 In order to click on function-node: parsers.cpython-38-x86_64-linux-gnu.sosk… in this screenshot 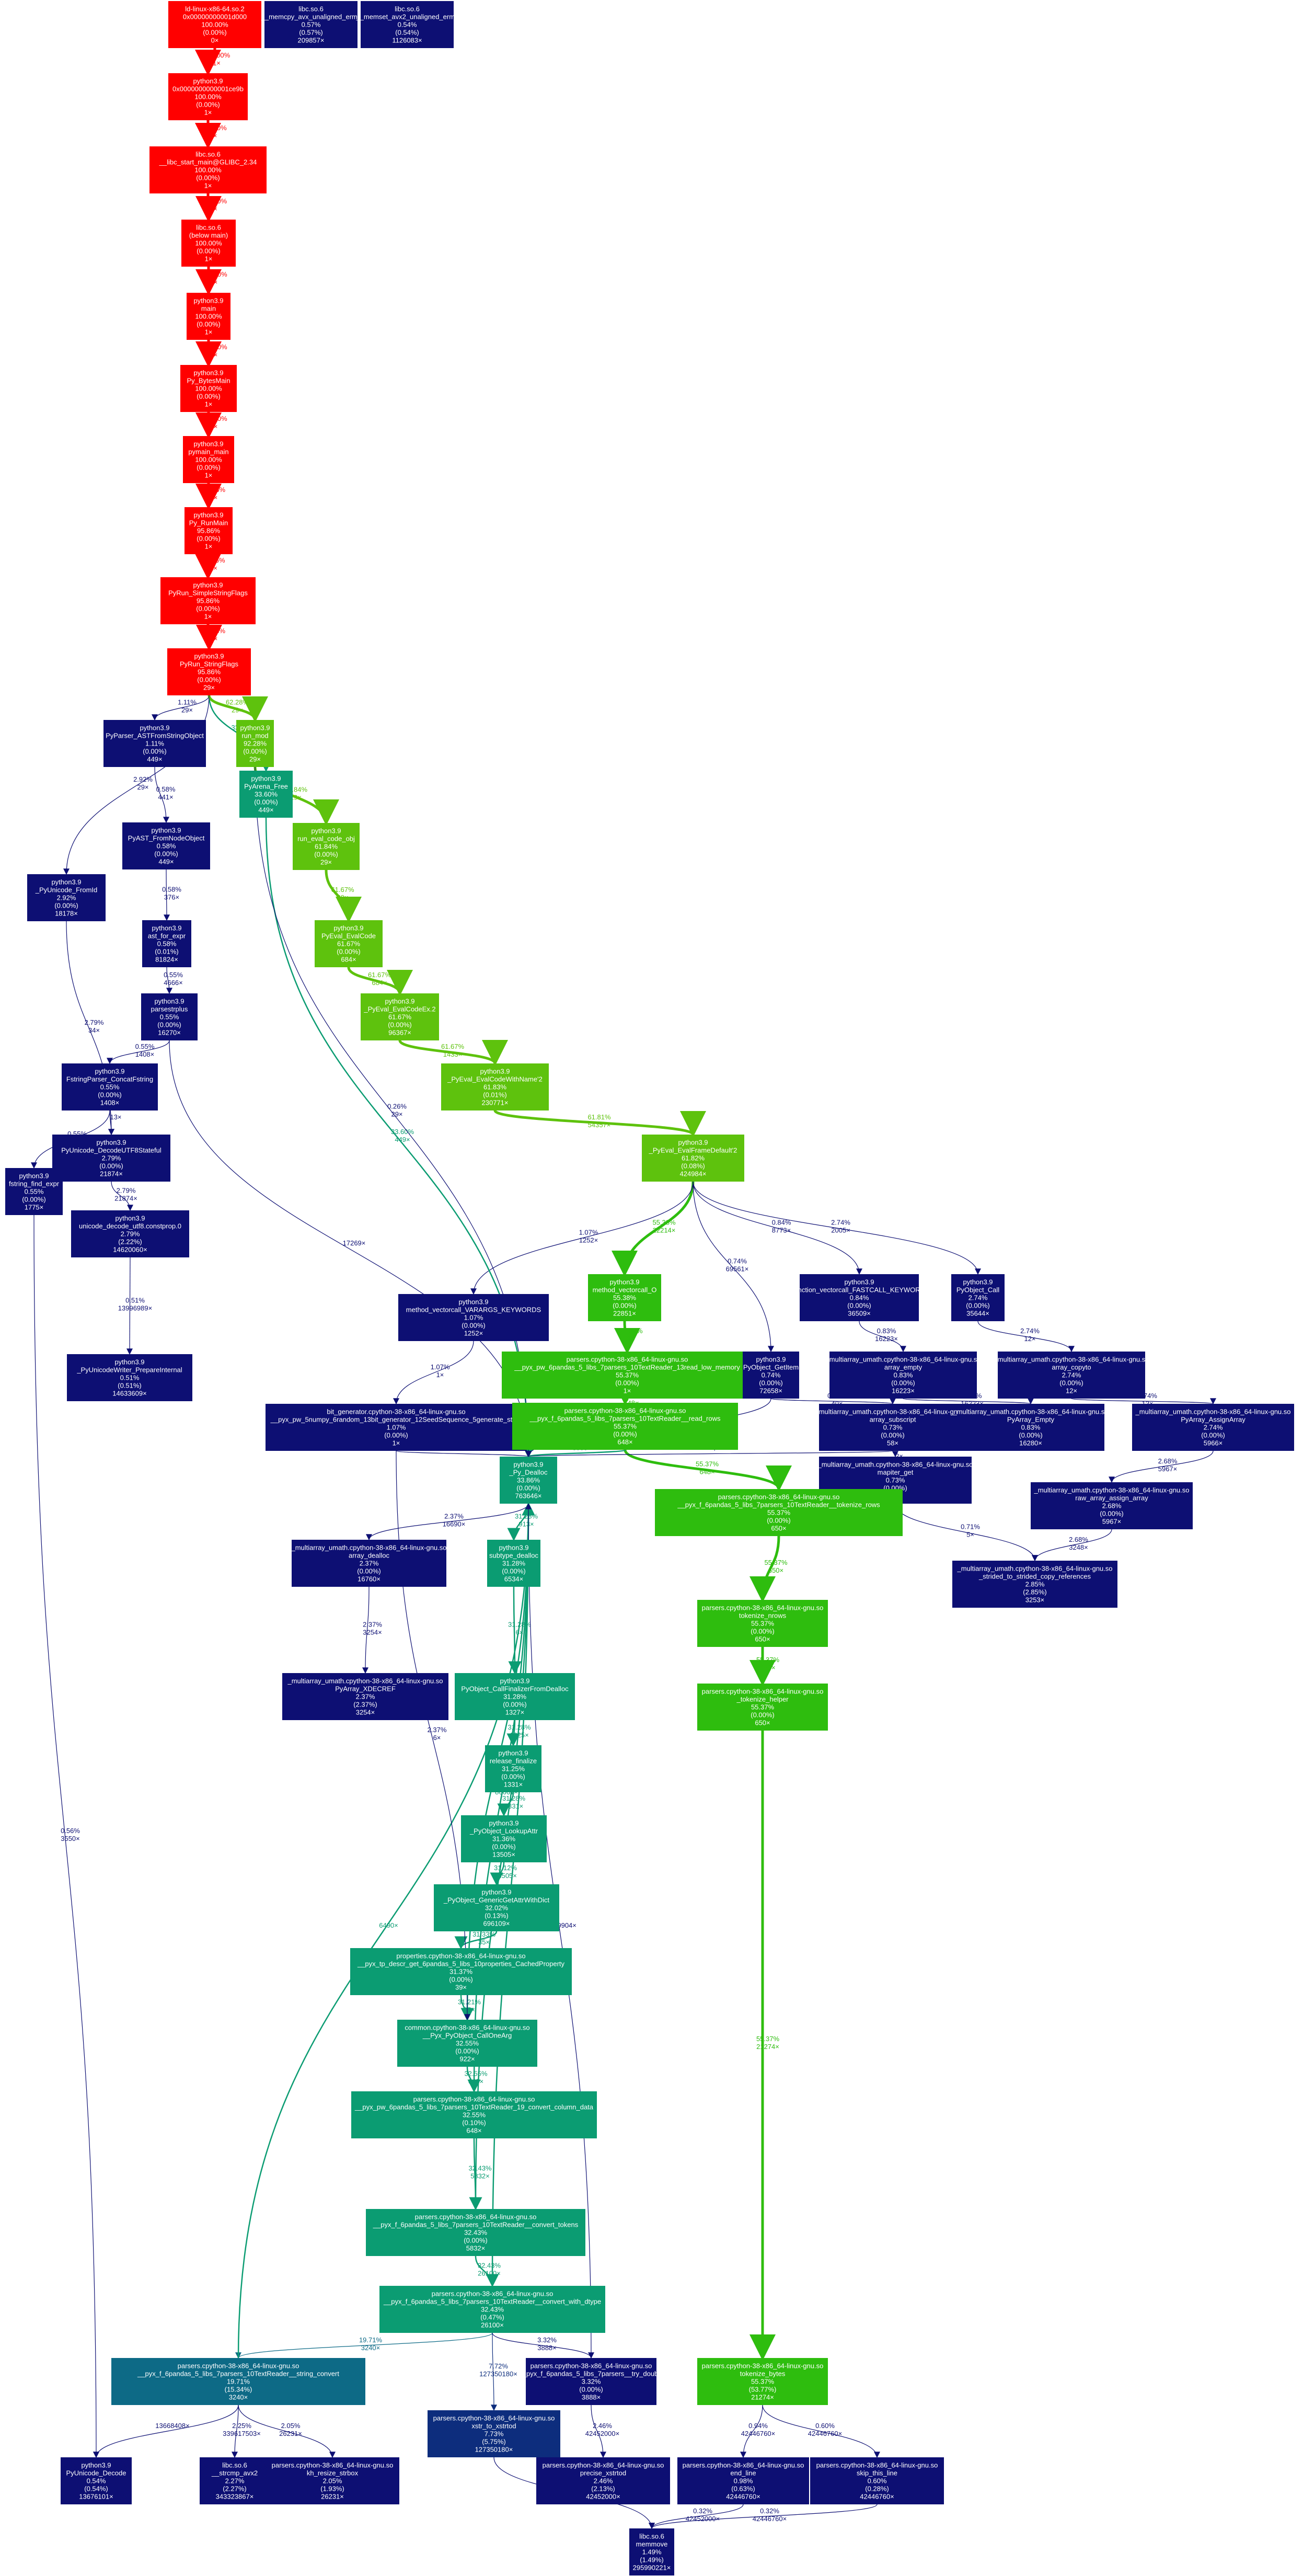, I will do `click(877, 2481)`.